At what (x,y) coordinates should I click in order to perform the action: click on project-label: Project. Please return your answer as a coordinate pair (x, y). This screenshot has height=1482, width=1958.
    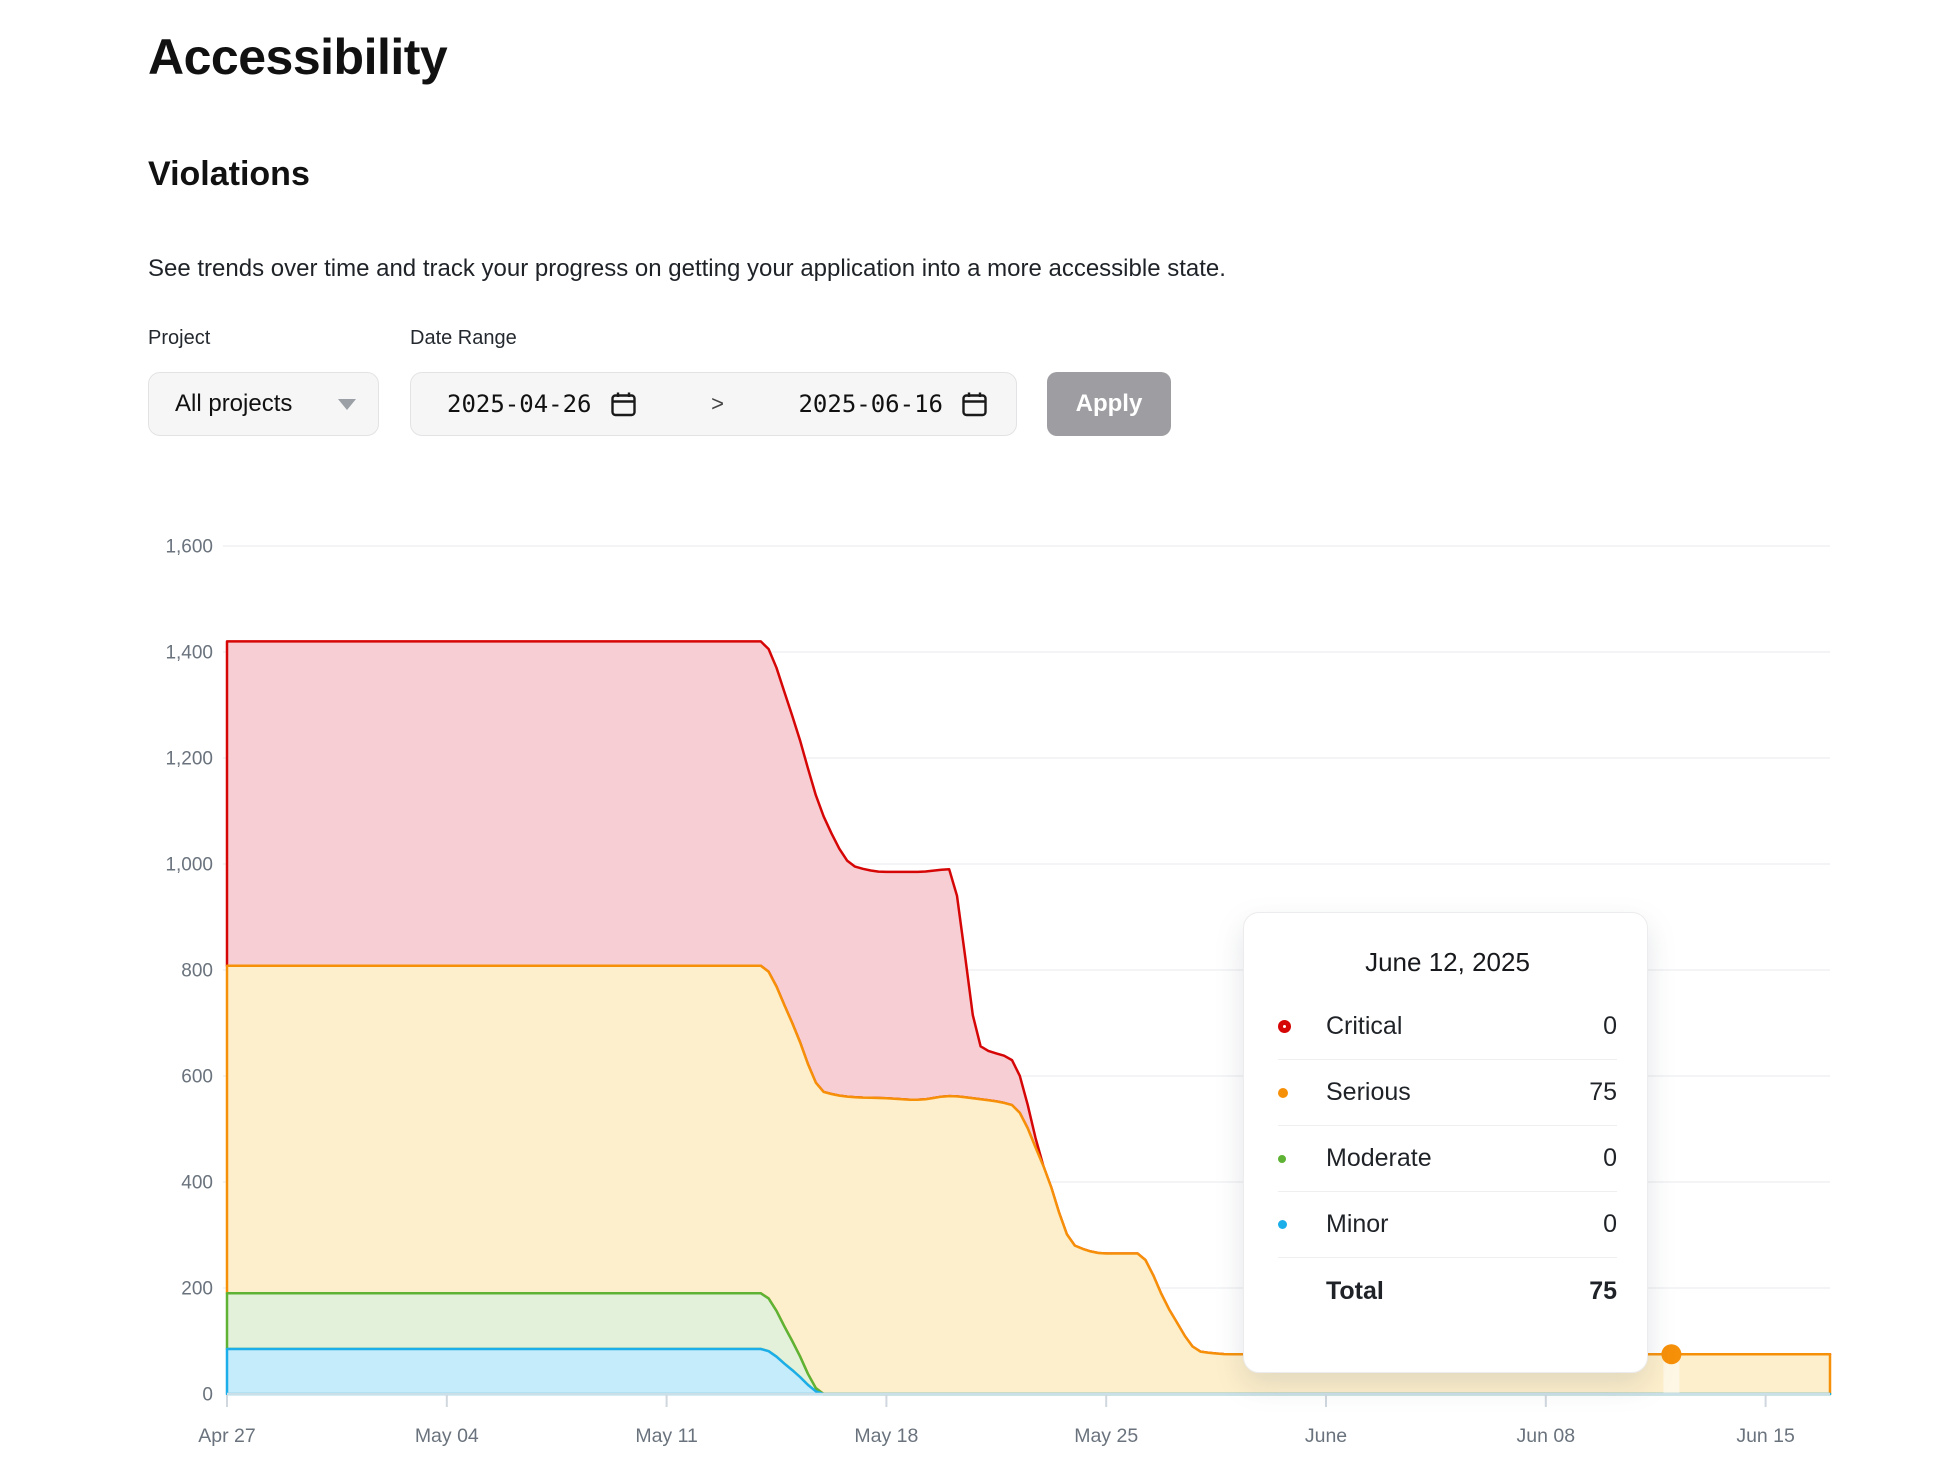
    Looking at the image, I should click on (179, 338).